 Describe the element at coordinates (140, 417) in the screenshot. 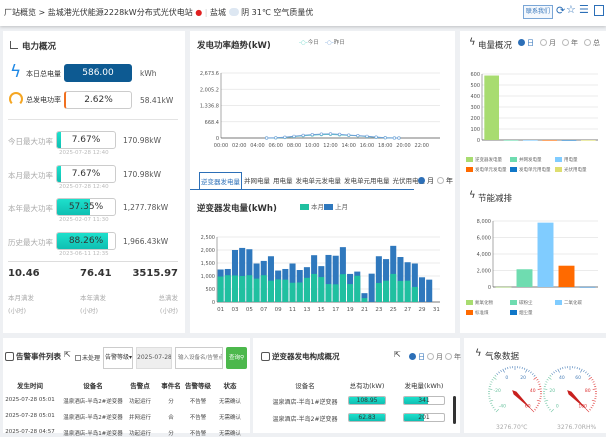

I see `alarm-cell: 并网运行` at that location.